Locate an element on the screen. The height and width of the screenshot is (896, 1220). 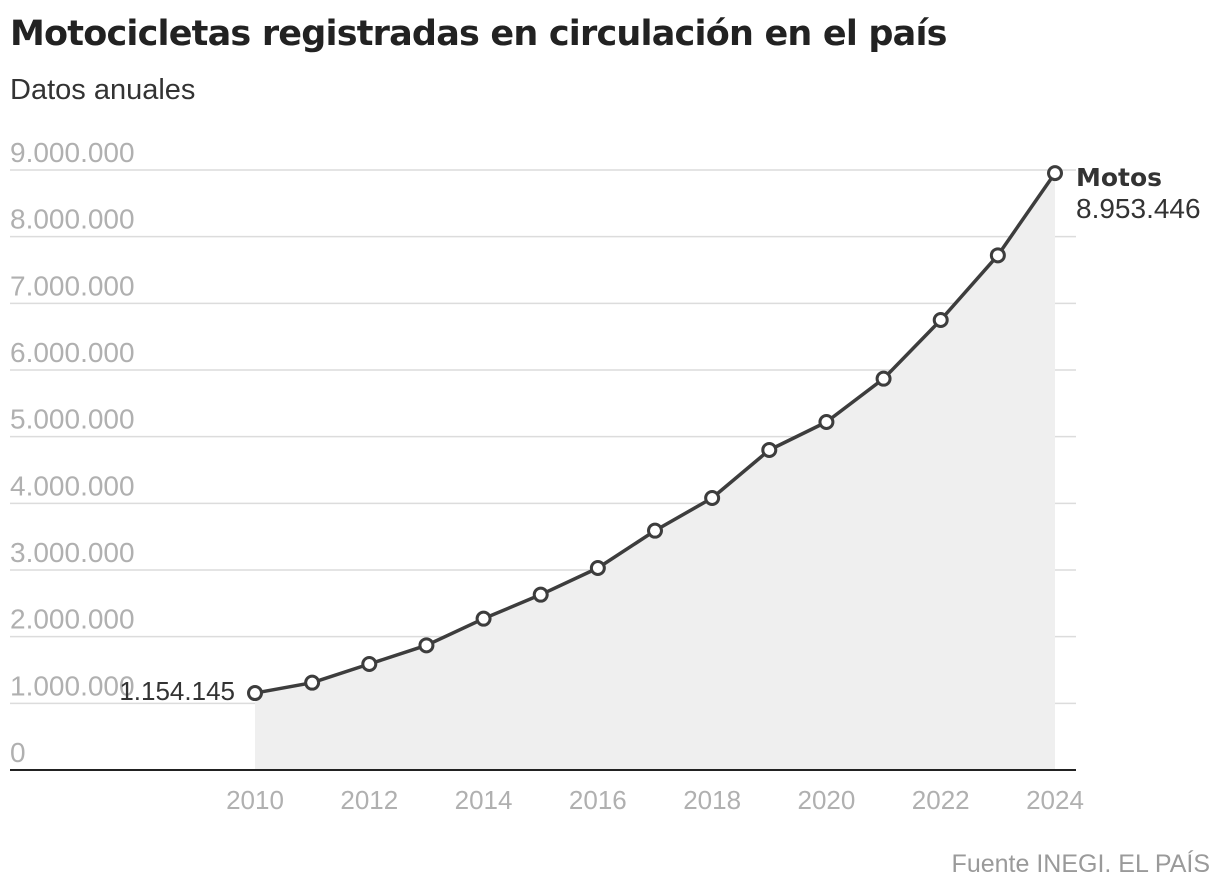
x-tick-label: 2024 is located at coordinates (1055, 800).